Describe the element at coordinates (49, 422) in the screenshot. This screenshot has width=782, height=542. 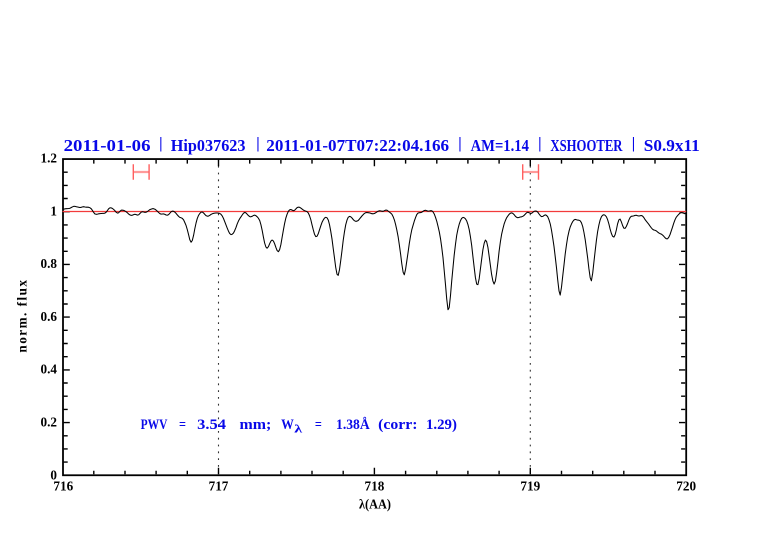
I see `svg-text: 0.2` at that location.